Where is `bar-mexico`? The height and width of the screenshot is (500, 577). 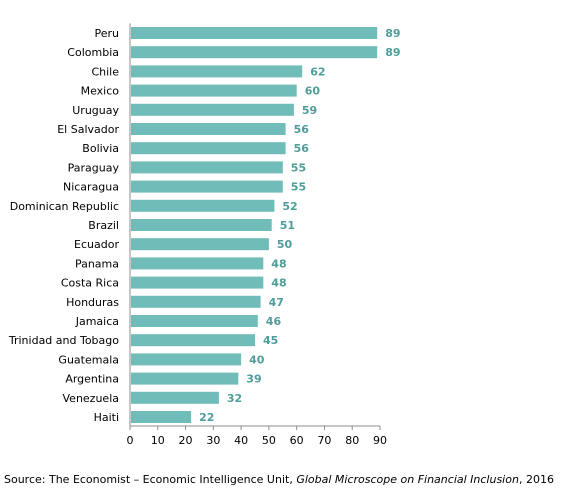
bar-mexico is located at coordinates (214, 90).